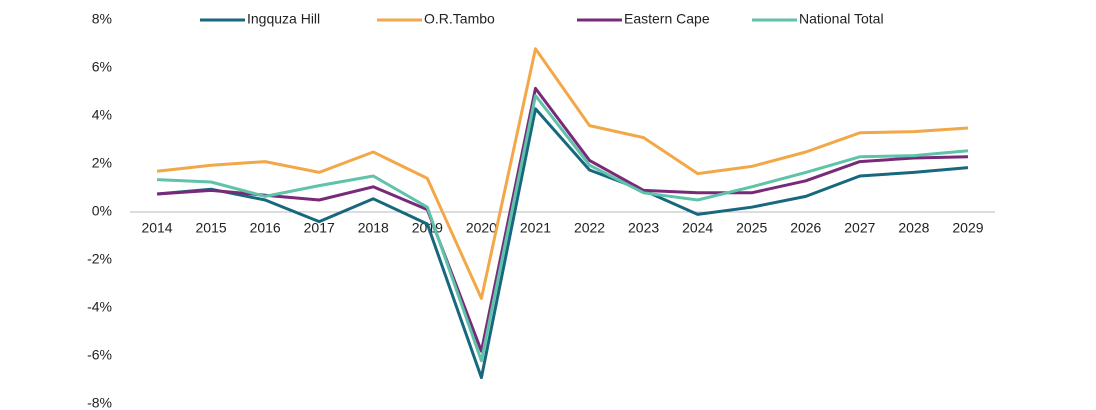 The image size is (1096, 410). Describe the element at coordinates (841, 19) in the screenshot. I see `legend-label: National Total` at that location.